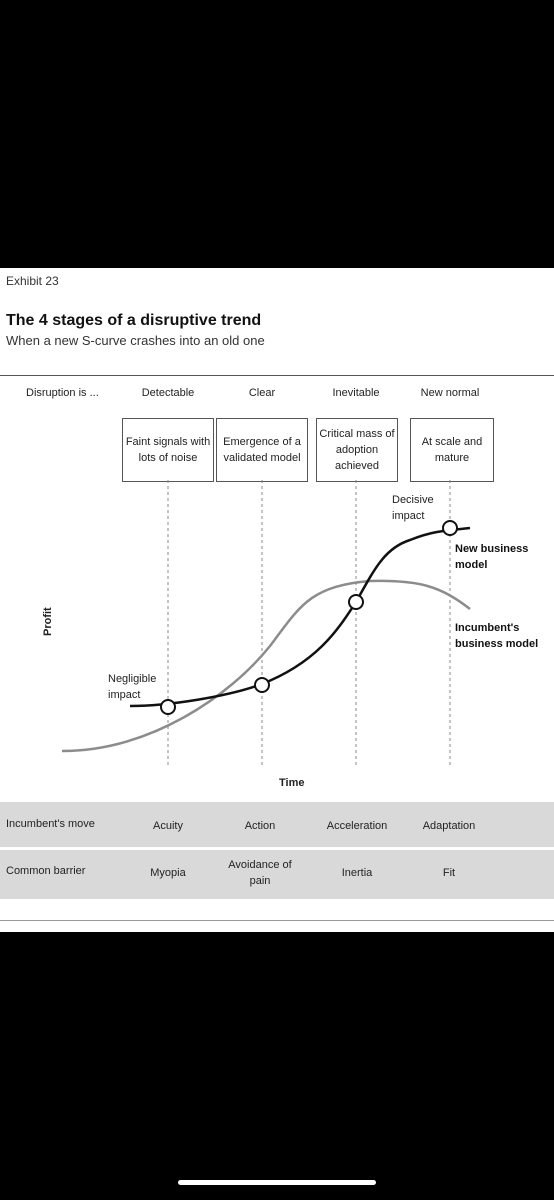  Describe the element at coordinates (357, 450) in the screenshot. I see `stage-box-inevitable: Critical mass of adoption achieved` at that location.